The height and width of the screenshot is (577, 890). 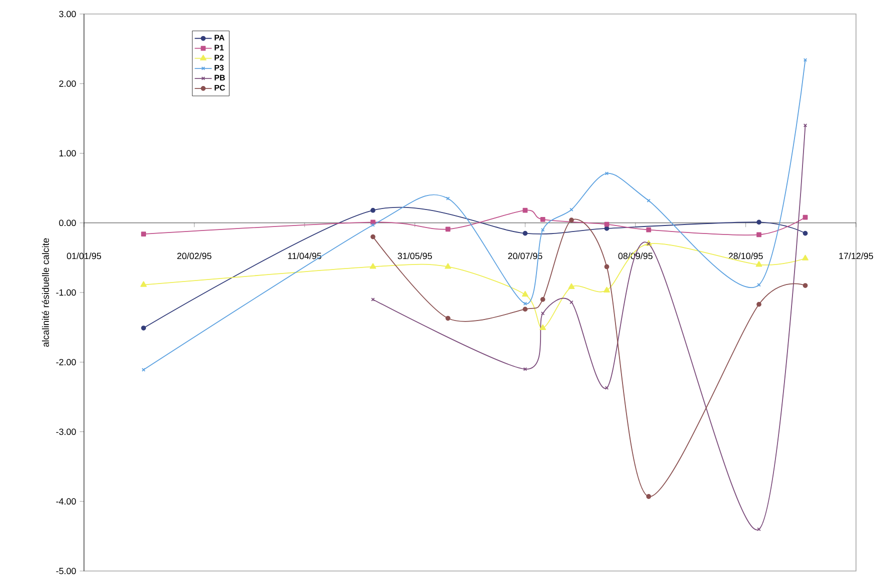 What do you see at coordinates (66, 431) in the screenshot?
I see `y-tick-label: -3.00` at bounding box center [66, 431].